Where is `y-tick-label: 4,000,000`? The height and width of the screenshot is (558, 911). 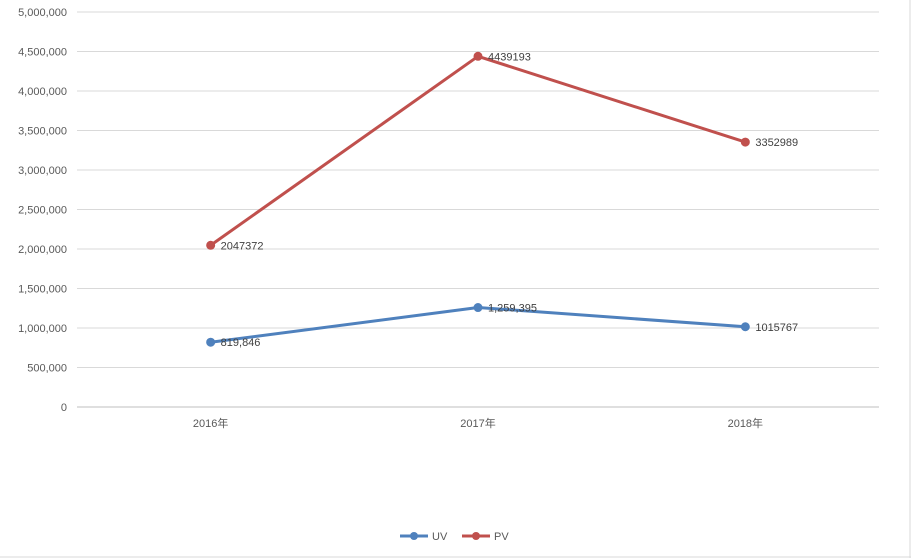
y-tick-label: 4,000,000 is located at coordinates (42, 92).